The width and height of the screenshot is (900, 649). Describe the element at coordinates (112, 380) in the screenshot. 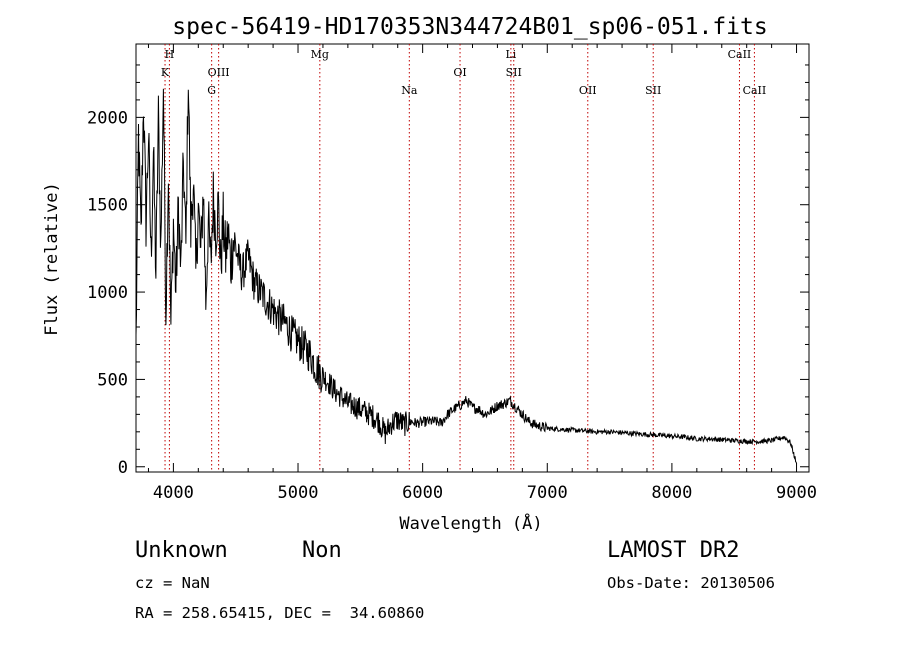

I see `y-tick-label: 500` at that location.